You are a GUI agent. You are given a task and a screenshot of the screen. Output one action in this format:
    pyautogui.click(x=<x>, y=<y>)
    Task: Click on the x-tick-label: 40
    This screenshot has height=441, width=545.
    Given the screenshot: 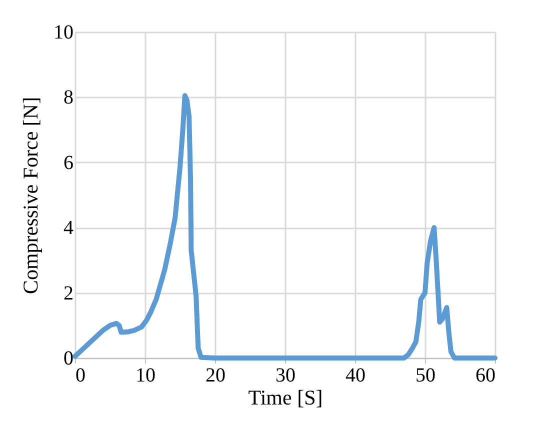 What is the action you would take?
    pyautogui.click(x=356, y=375)
    